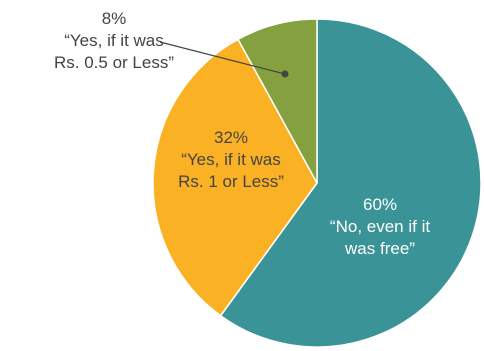 This screenshot has height=351, width=484. Describe the element at coordinates (114, 18) in the screenshot. I see `slice-percent: 8%` at that location.